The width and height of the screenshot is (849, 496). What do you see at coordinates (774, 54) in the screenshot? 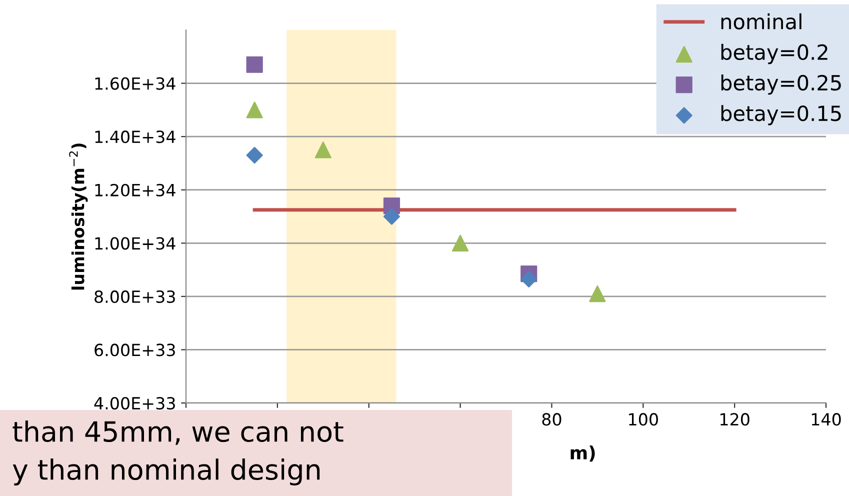
I see `legend-label: betay=0.2` at bounding box center [774, 54].